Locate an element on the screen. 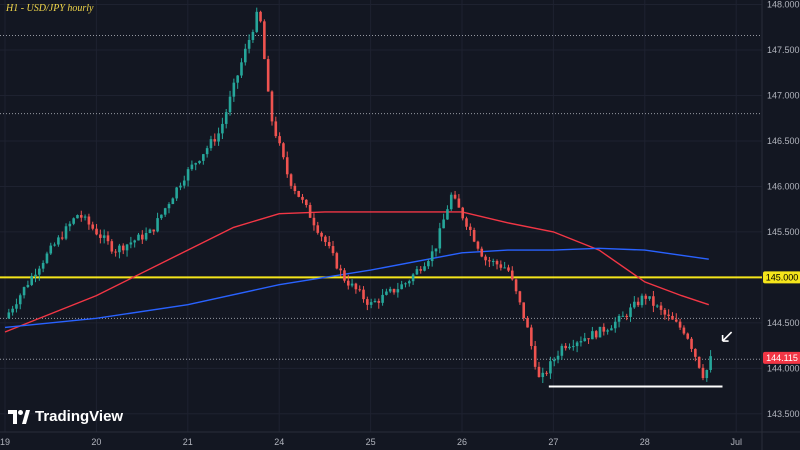 The height and width of the screenshot is (450, 800). arrow-head is located at coordinates (725, 338).